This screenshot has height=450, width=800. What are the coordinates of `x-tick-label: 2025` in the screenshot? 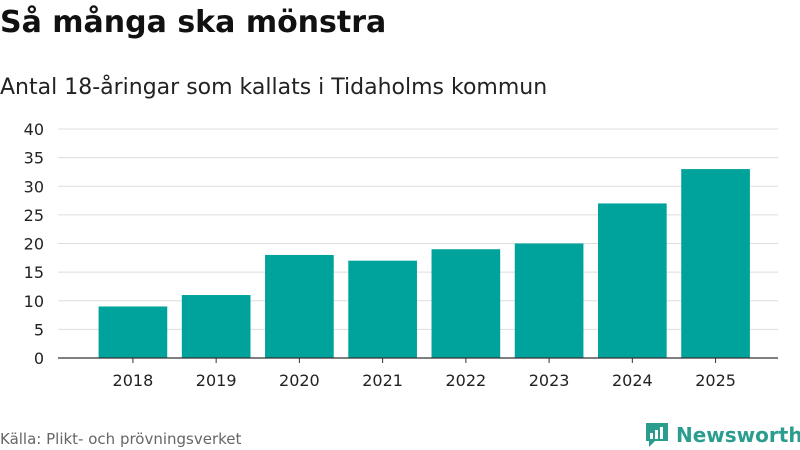 It's located at (715, 380).